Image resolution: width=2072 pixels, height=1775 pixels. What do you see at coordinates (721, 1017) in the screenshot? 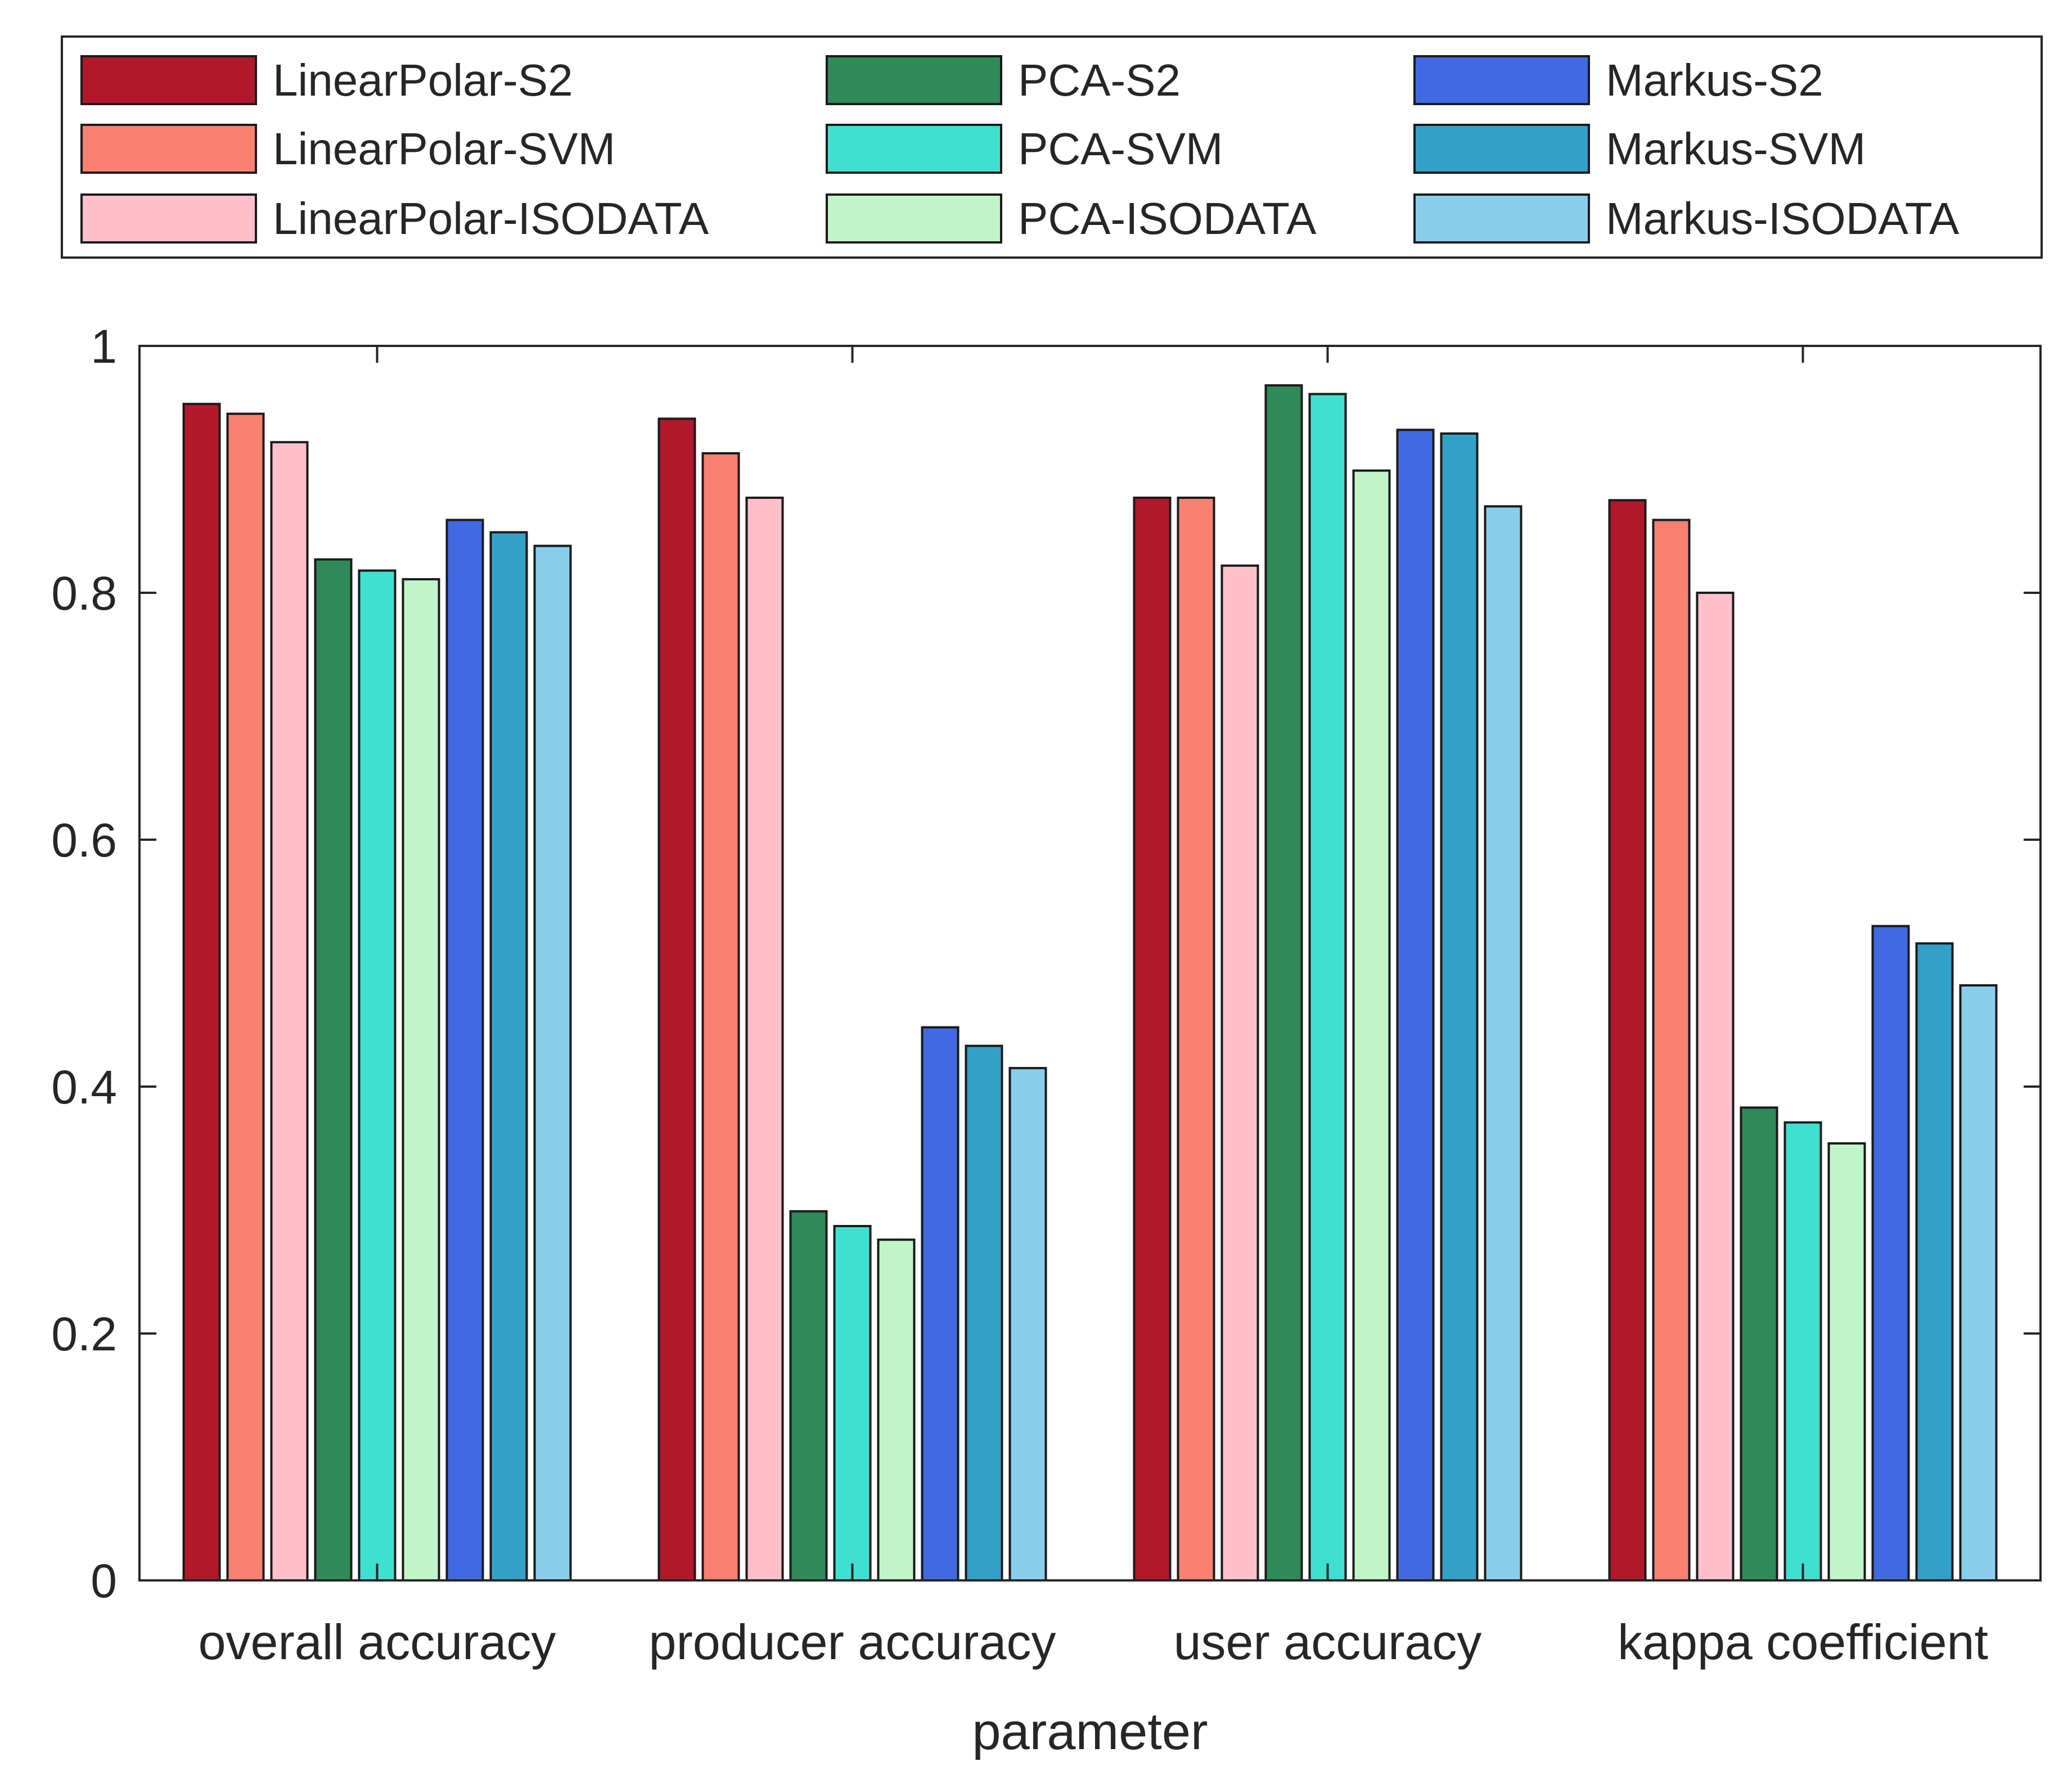
I see `bar-linearpolar-svm-producer-accuracy` at bounding box center [721, 1017].